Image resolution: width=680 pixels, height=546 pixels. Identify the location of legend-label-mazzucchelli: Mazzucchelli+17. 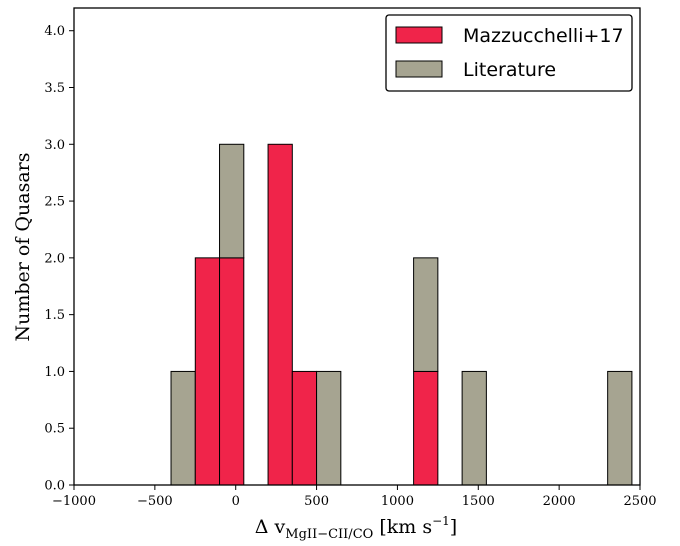
(543, 36).